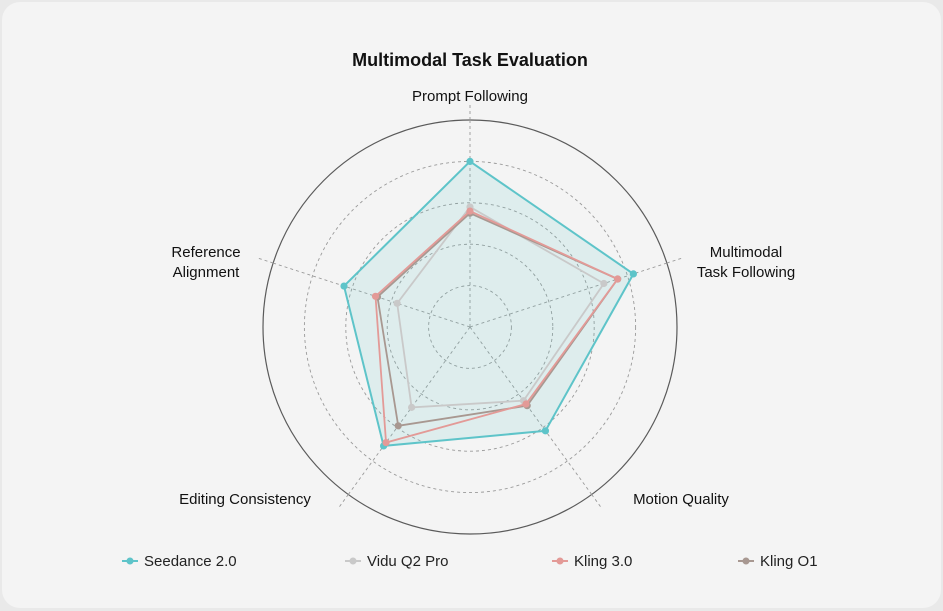 The image size is (943, 611). Describe the element at coordinates (205, 252) in the screenshot. I see `axis-label-5-line-1: Reference` at that location.